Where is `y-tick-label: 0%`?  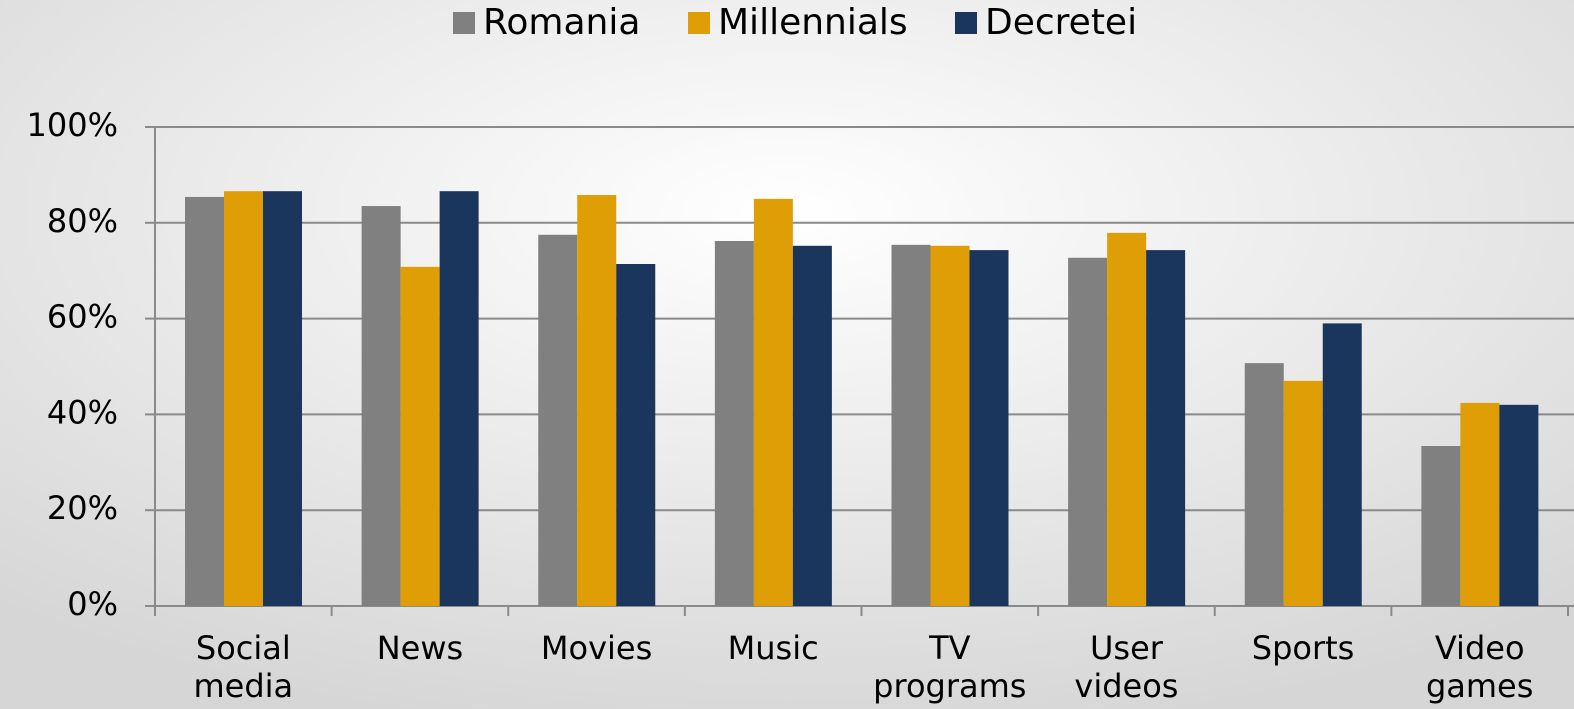
y-tick-label: 0% is located at coordinates (92, 604).